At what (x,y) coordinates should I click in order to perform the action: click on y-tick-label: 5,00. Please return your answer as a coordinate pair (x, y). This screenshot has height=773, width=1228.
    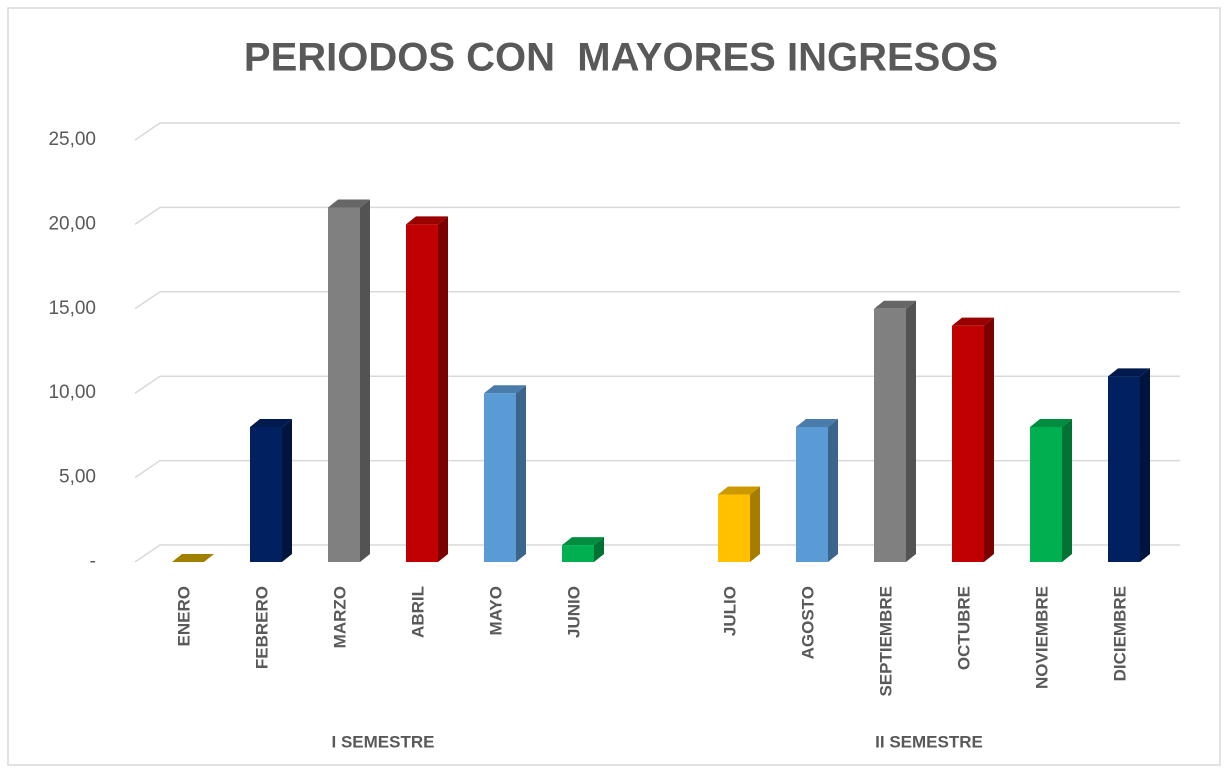
    Looking at the image, I should click on (77, 477).